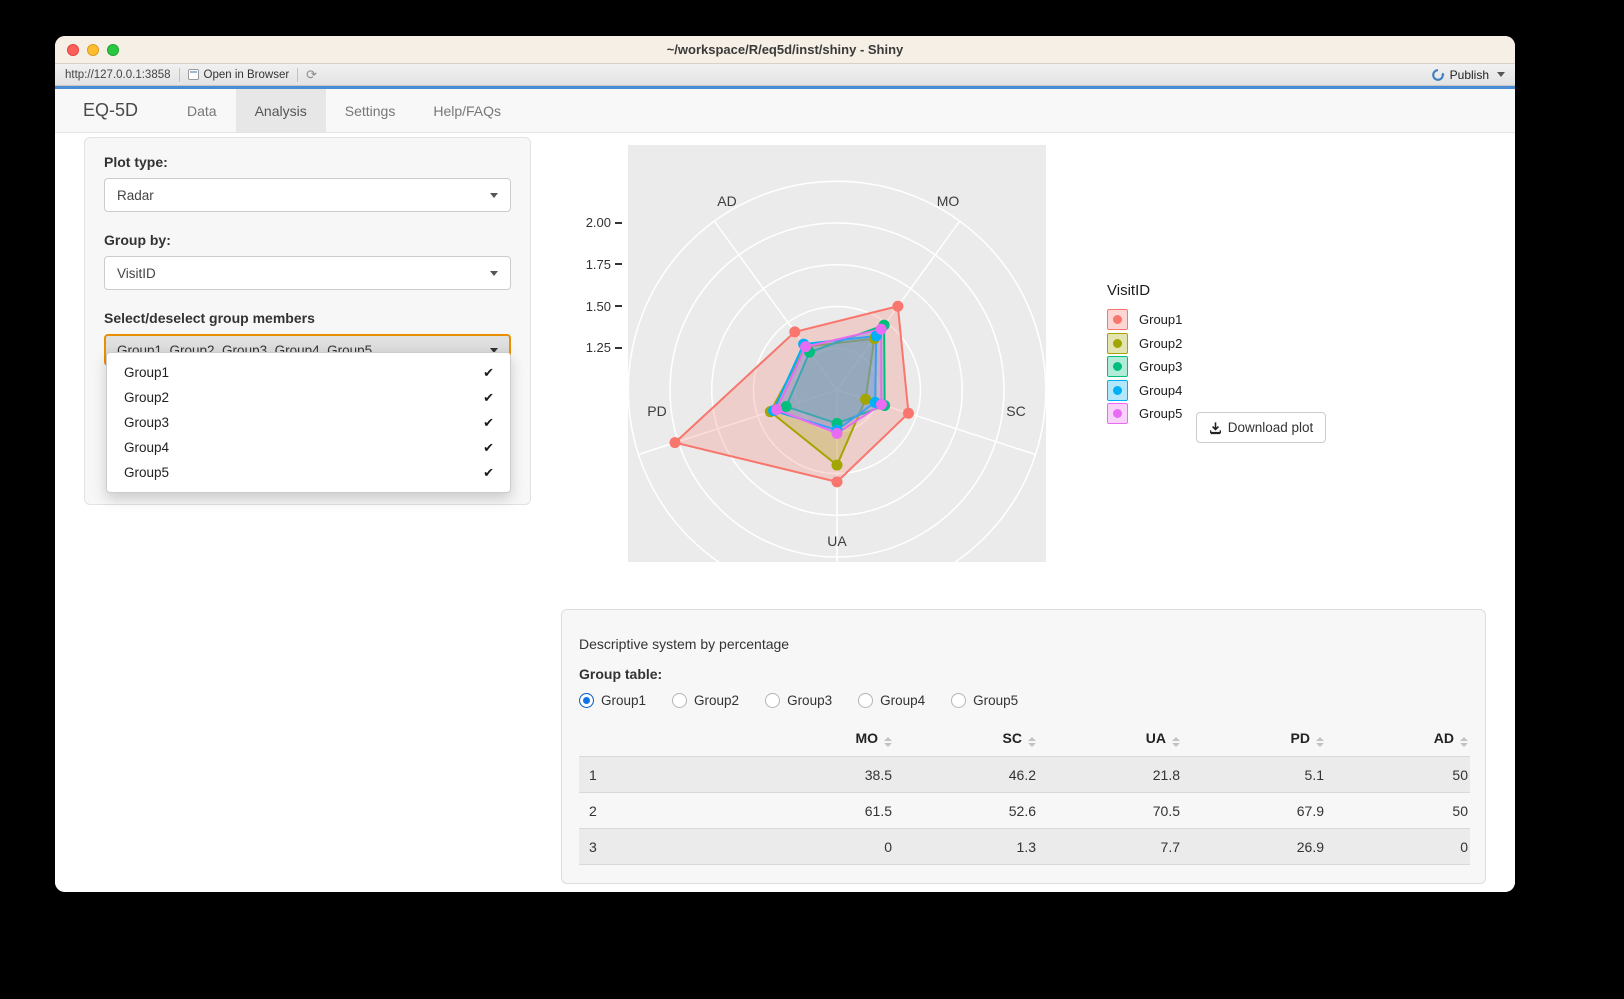 The width and height of the screenshot is (1624, 999). What do you see at coordinates (664, 740) in the screenshot?
I see `table-corner-header` at bounding box center [664, 740].